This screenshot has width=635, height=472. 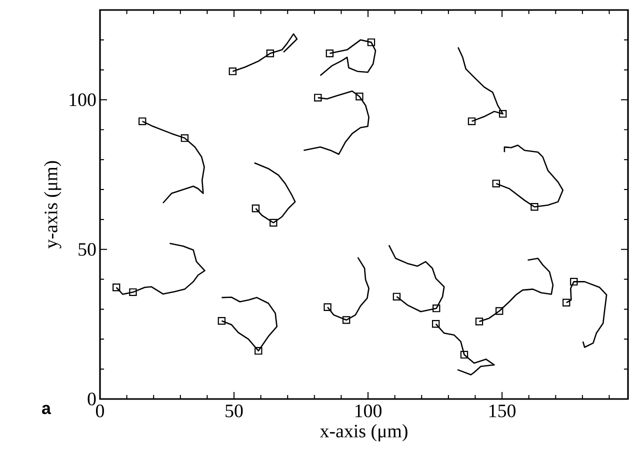 What do you see at coordinates (53, 204) in the screenshot?
I see `y-axis-title: y-axis (μm)` at bounding box center [53, 204].